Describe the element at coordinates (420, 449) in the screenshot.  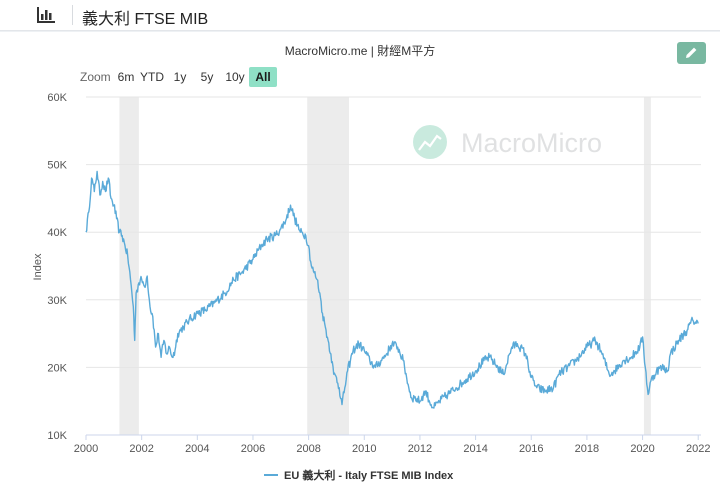
I see `x-tick-label: 2012` at that location.